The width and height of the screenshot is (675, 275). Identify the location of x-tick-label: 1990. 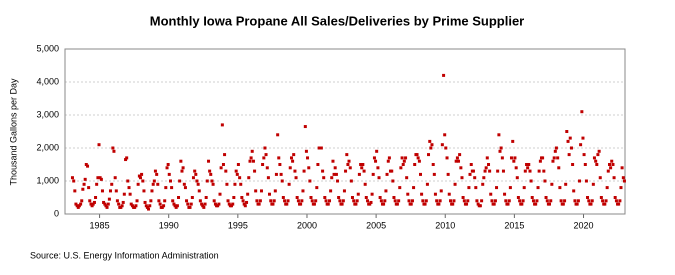
(169, 225).